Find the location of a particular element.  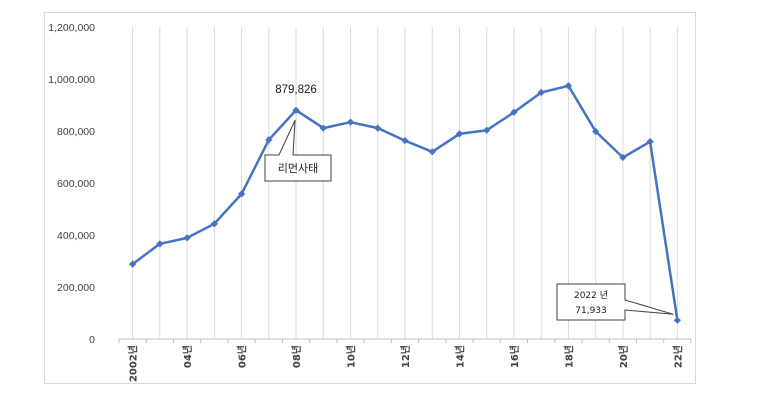

y-tick-label: 800,000 is located at coordinates (76, 132).